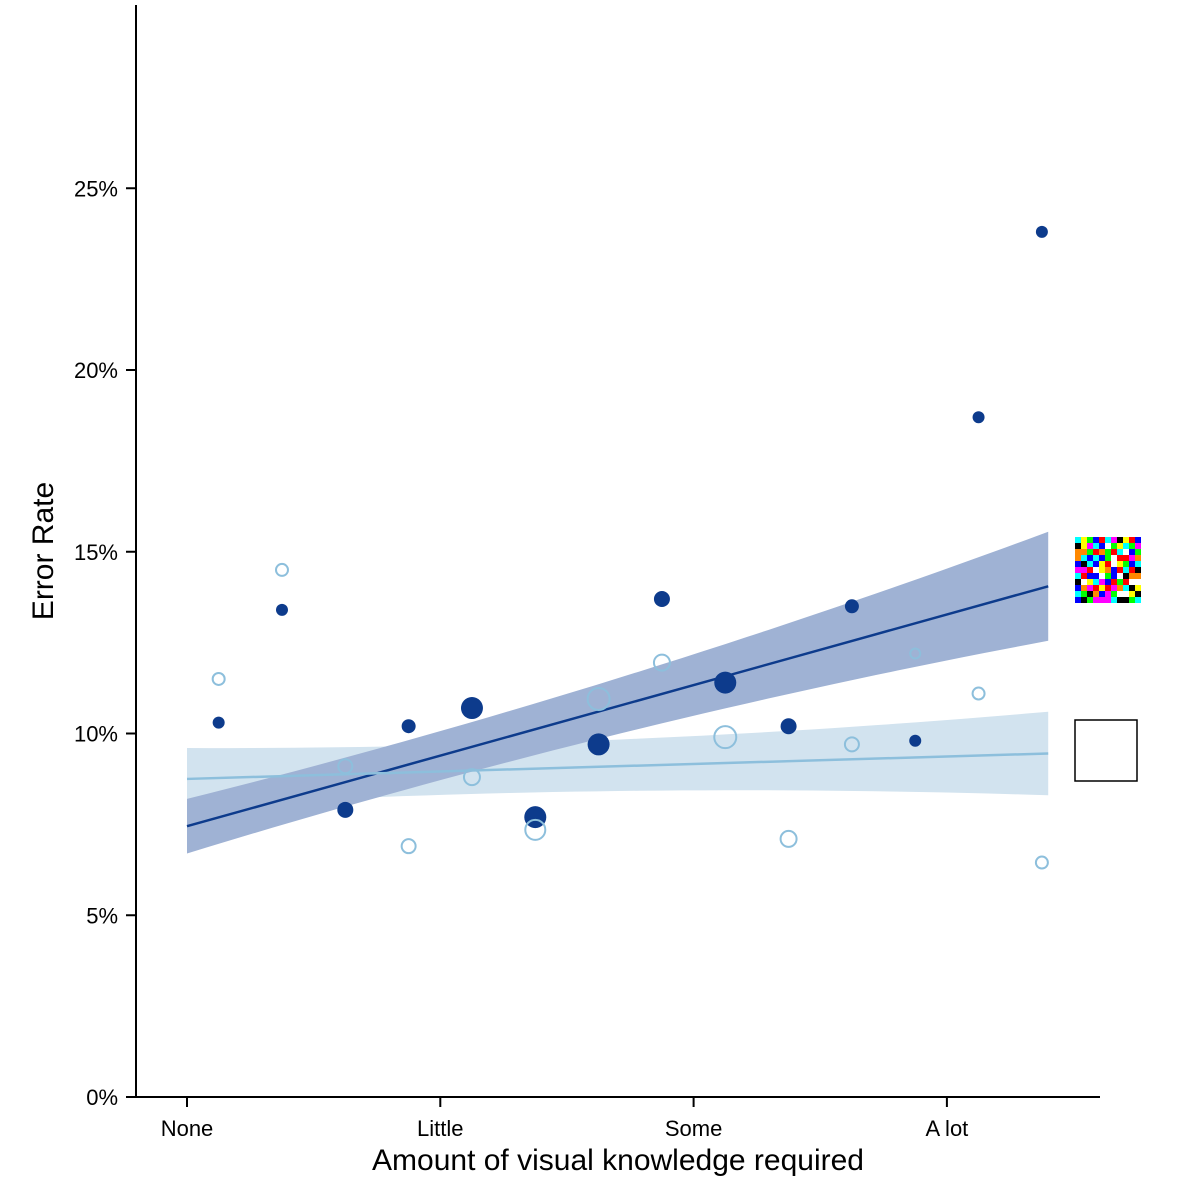 This screenshot has height=1200, width=1200. I want to click on x-tick-label: A lot, so click(946, 1128).